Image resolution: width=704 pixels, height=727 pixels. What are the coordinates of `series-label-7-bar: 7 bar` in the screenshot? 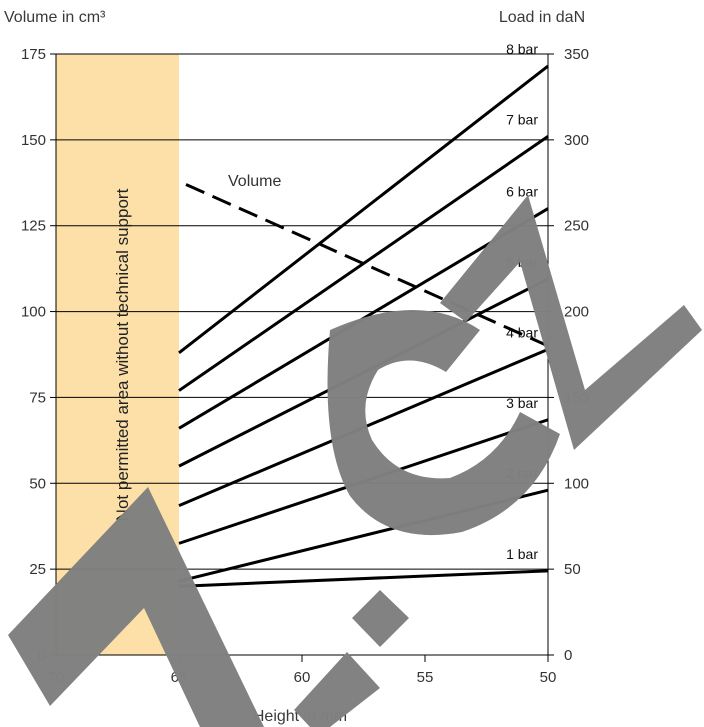 It's located at (522, 119).